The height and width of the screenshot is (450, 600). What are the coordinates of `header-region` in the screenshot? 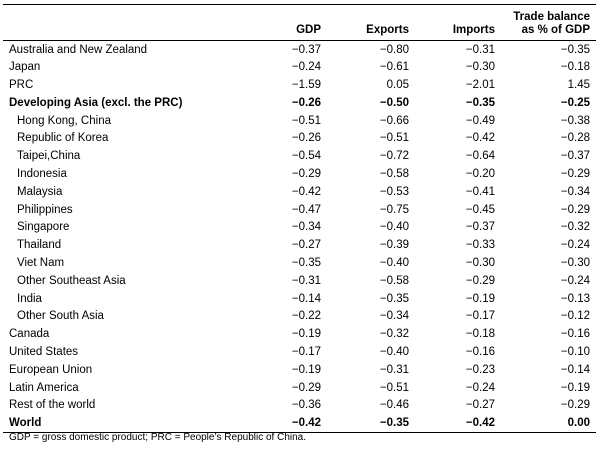 It's located at (122, 22).